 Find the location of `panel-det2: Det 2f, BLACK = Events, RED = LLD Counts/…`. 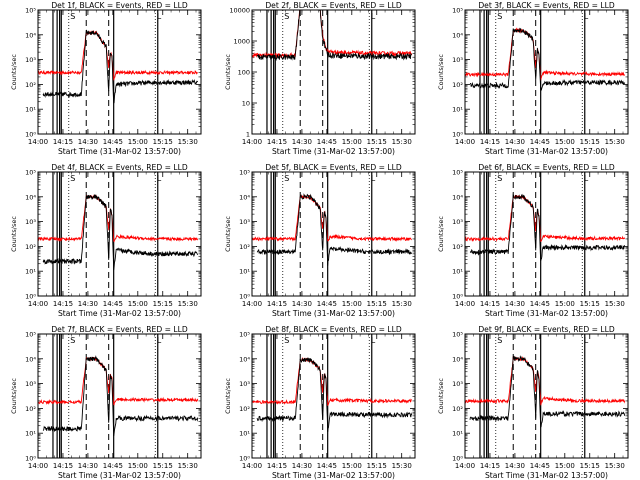

panel-det2: Det 2f, BLACK = Events, RED = LLD Counts/… is located at coordinates (320, 78).